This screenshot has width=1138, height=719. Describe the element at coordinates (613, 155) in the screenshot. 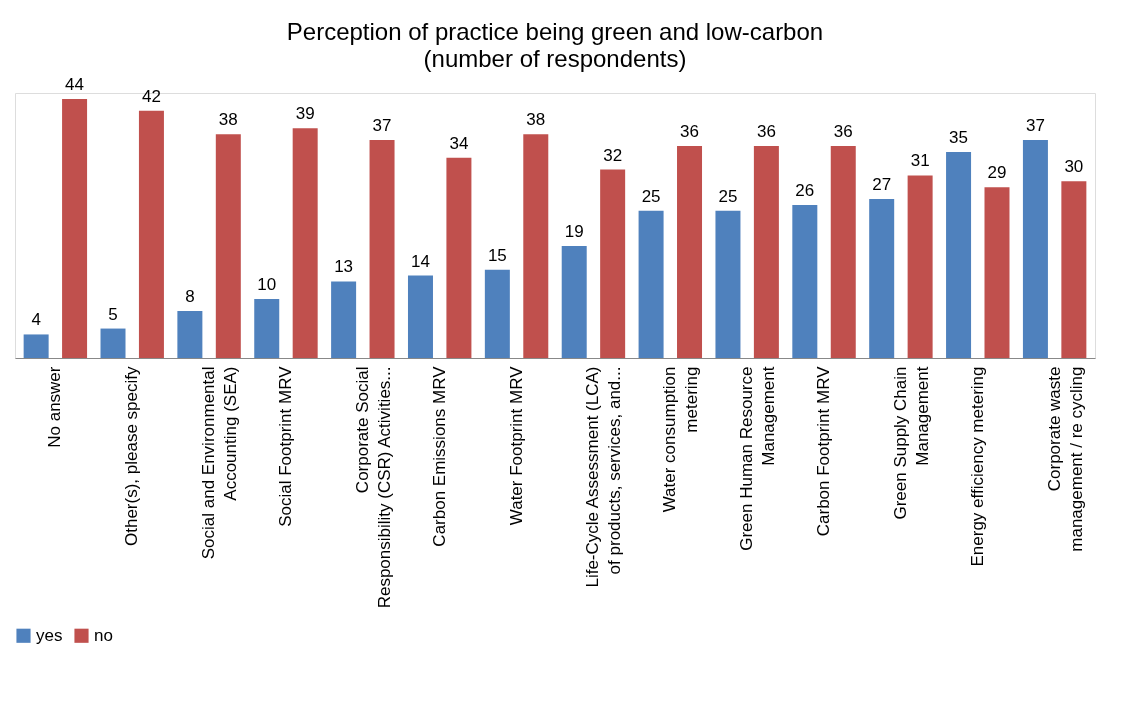

I see `data-label: 32` at that location.